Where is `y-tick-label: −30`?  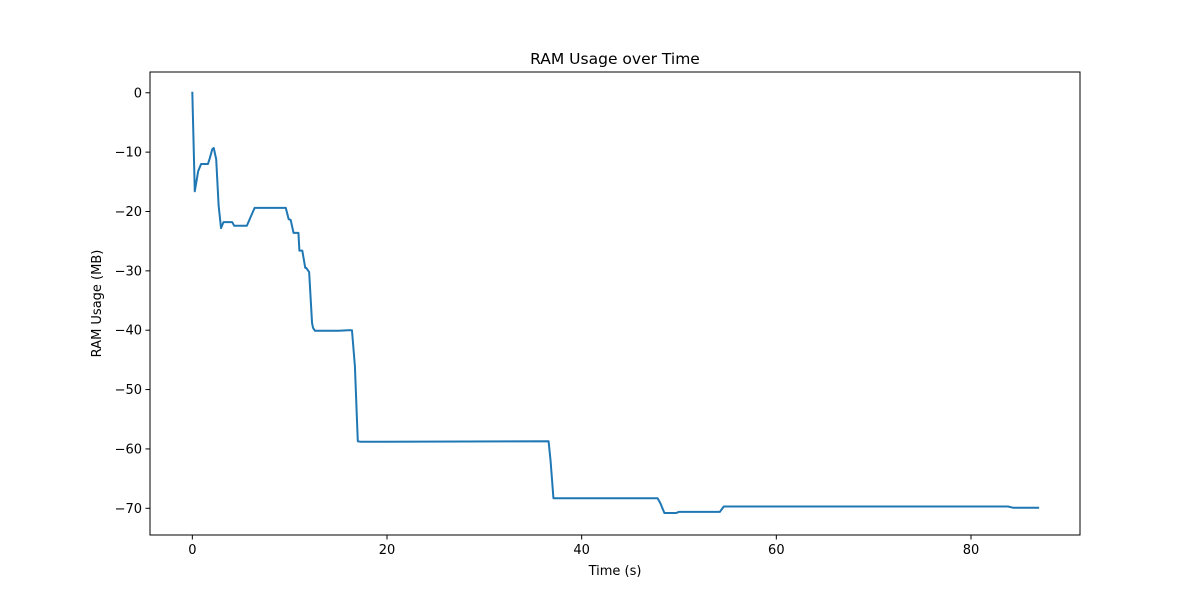 y-tick-label: −30 is located at coordinates (128, 271).